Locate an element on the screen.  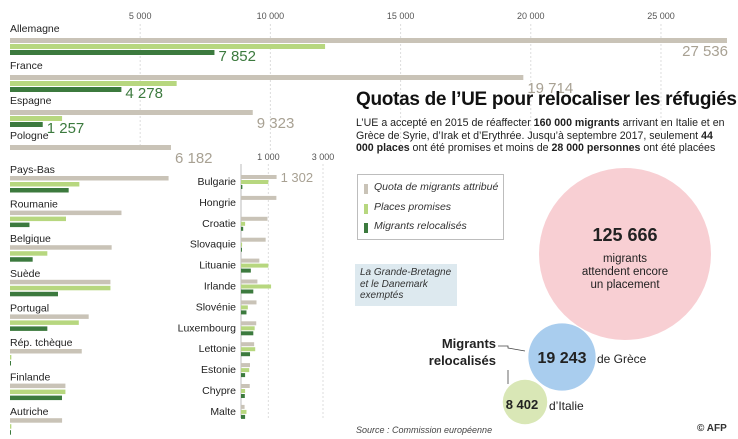
bubble-greece-value: 19 243 is located at coordinates (562, 358).